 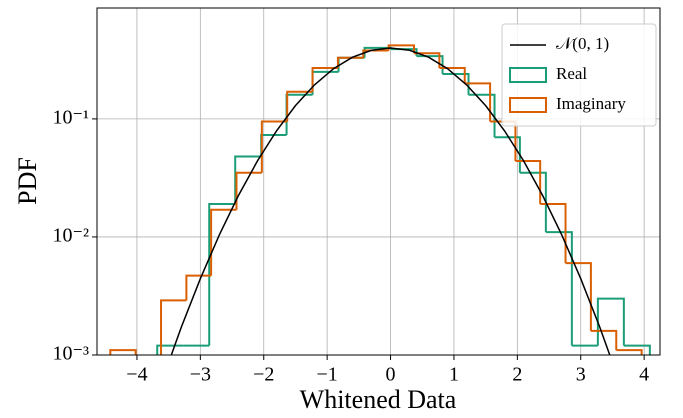 What do you see at coordinates (454, 375) in the screenshot?
I see `x-tick-label: 1` at bounding box center [454, 375].